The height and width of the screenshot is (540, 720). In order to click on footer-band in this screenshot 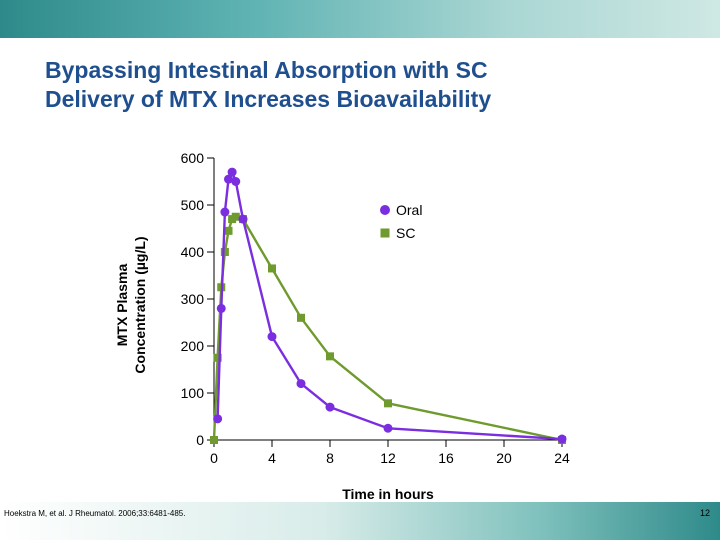, I will do `click(360, 521)`.